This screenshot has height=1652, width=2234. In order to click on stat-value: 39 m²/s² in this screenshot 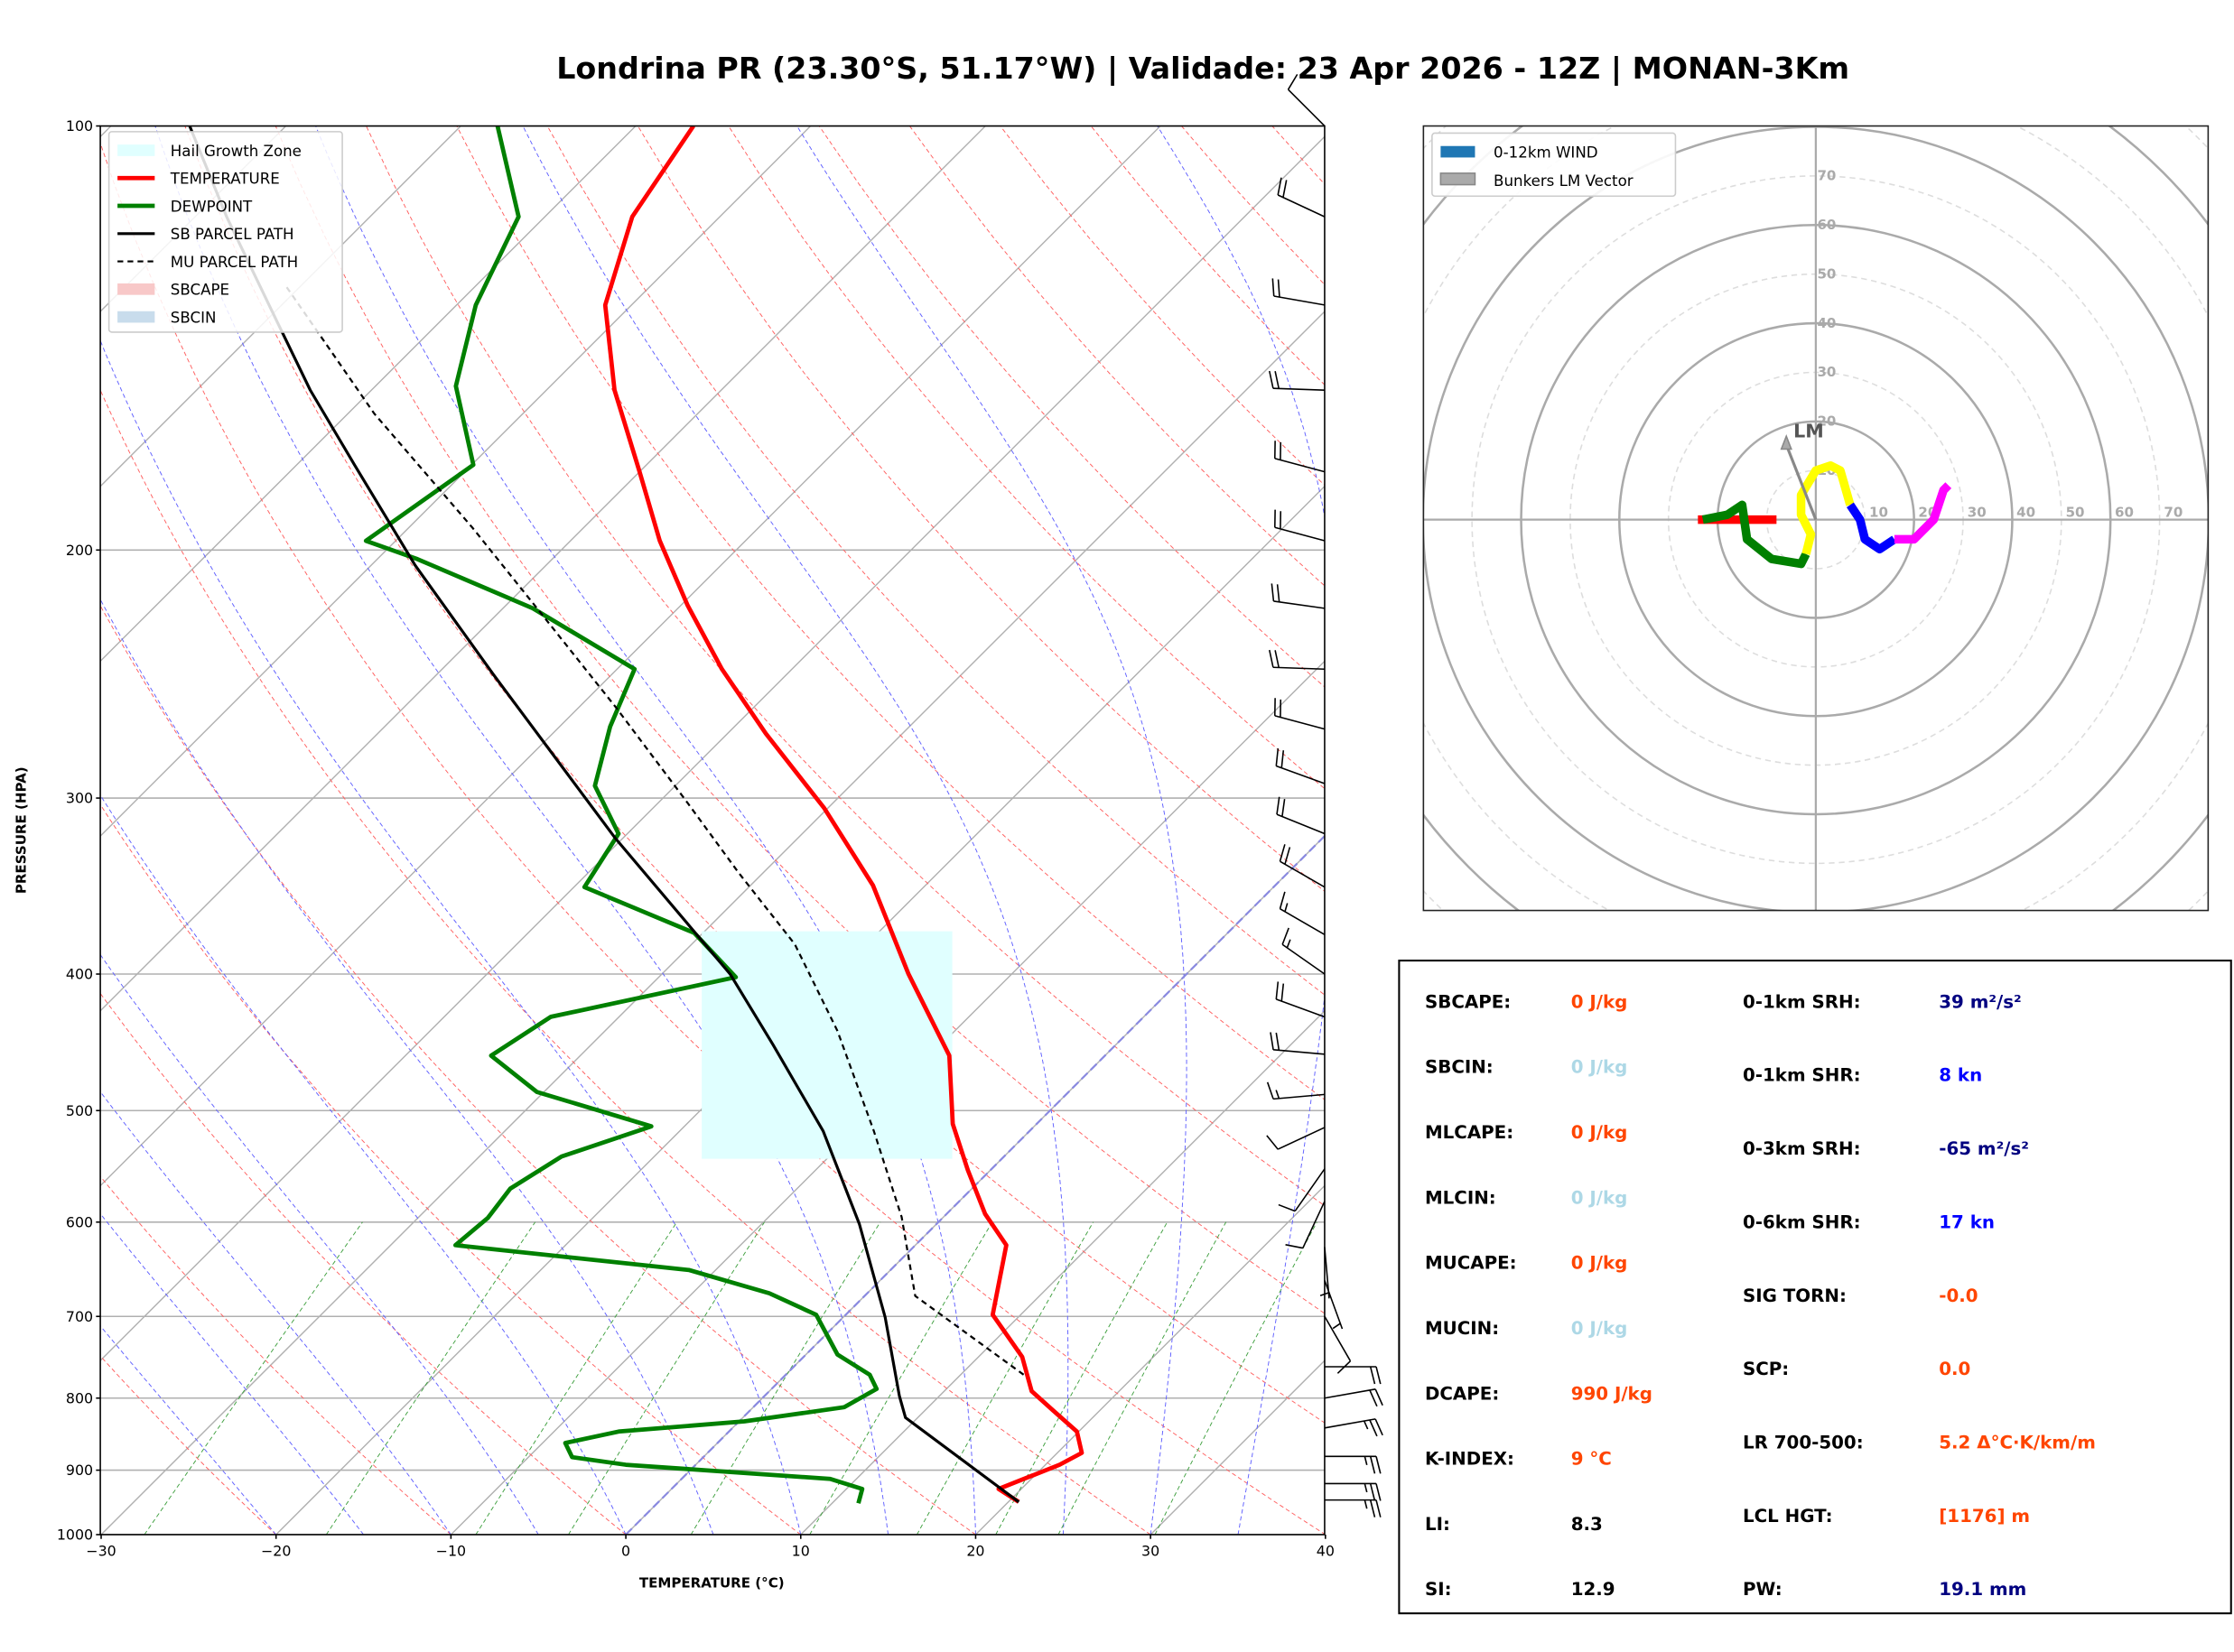, I will do `click(1980, 1001)`.